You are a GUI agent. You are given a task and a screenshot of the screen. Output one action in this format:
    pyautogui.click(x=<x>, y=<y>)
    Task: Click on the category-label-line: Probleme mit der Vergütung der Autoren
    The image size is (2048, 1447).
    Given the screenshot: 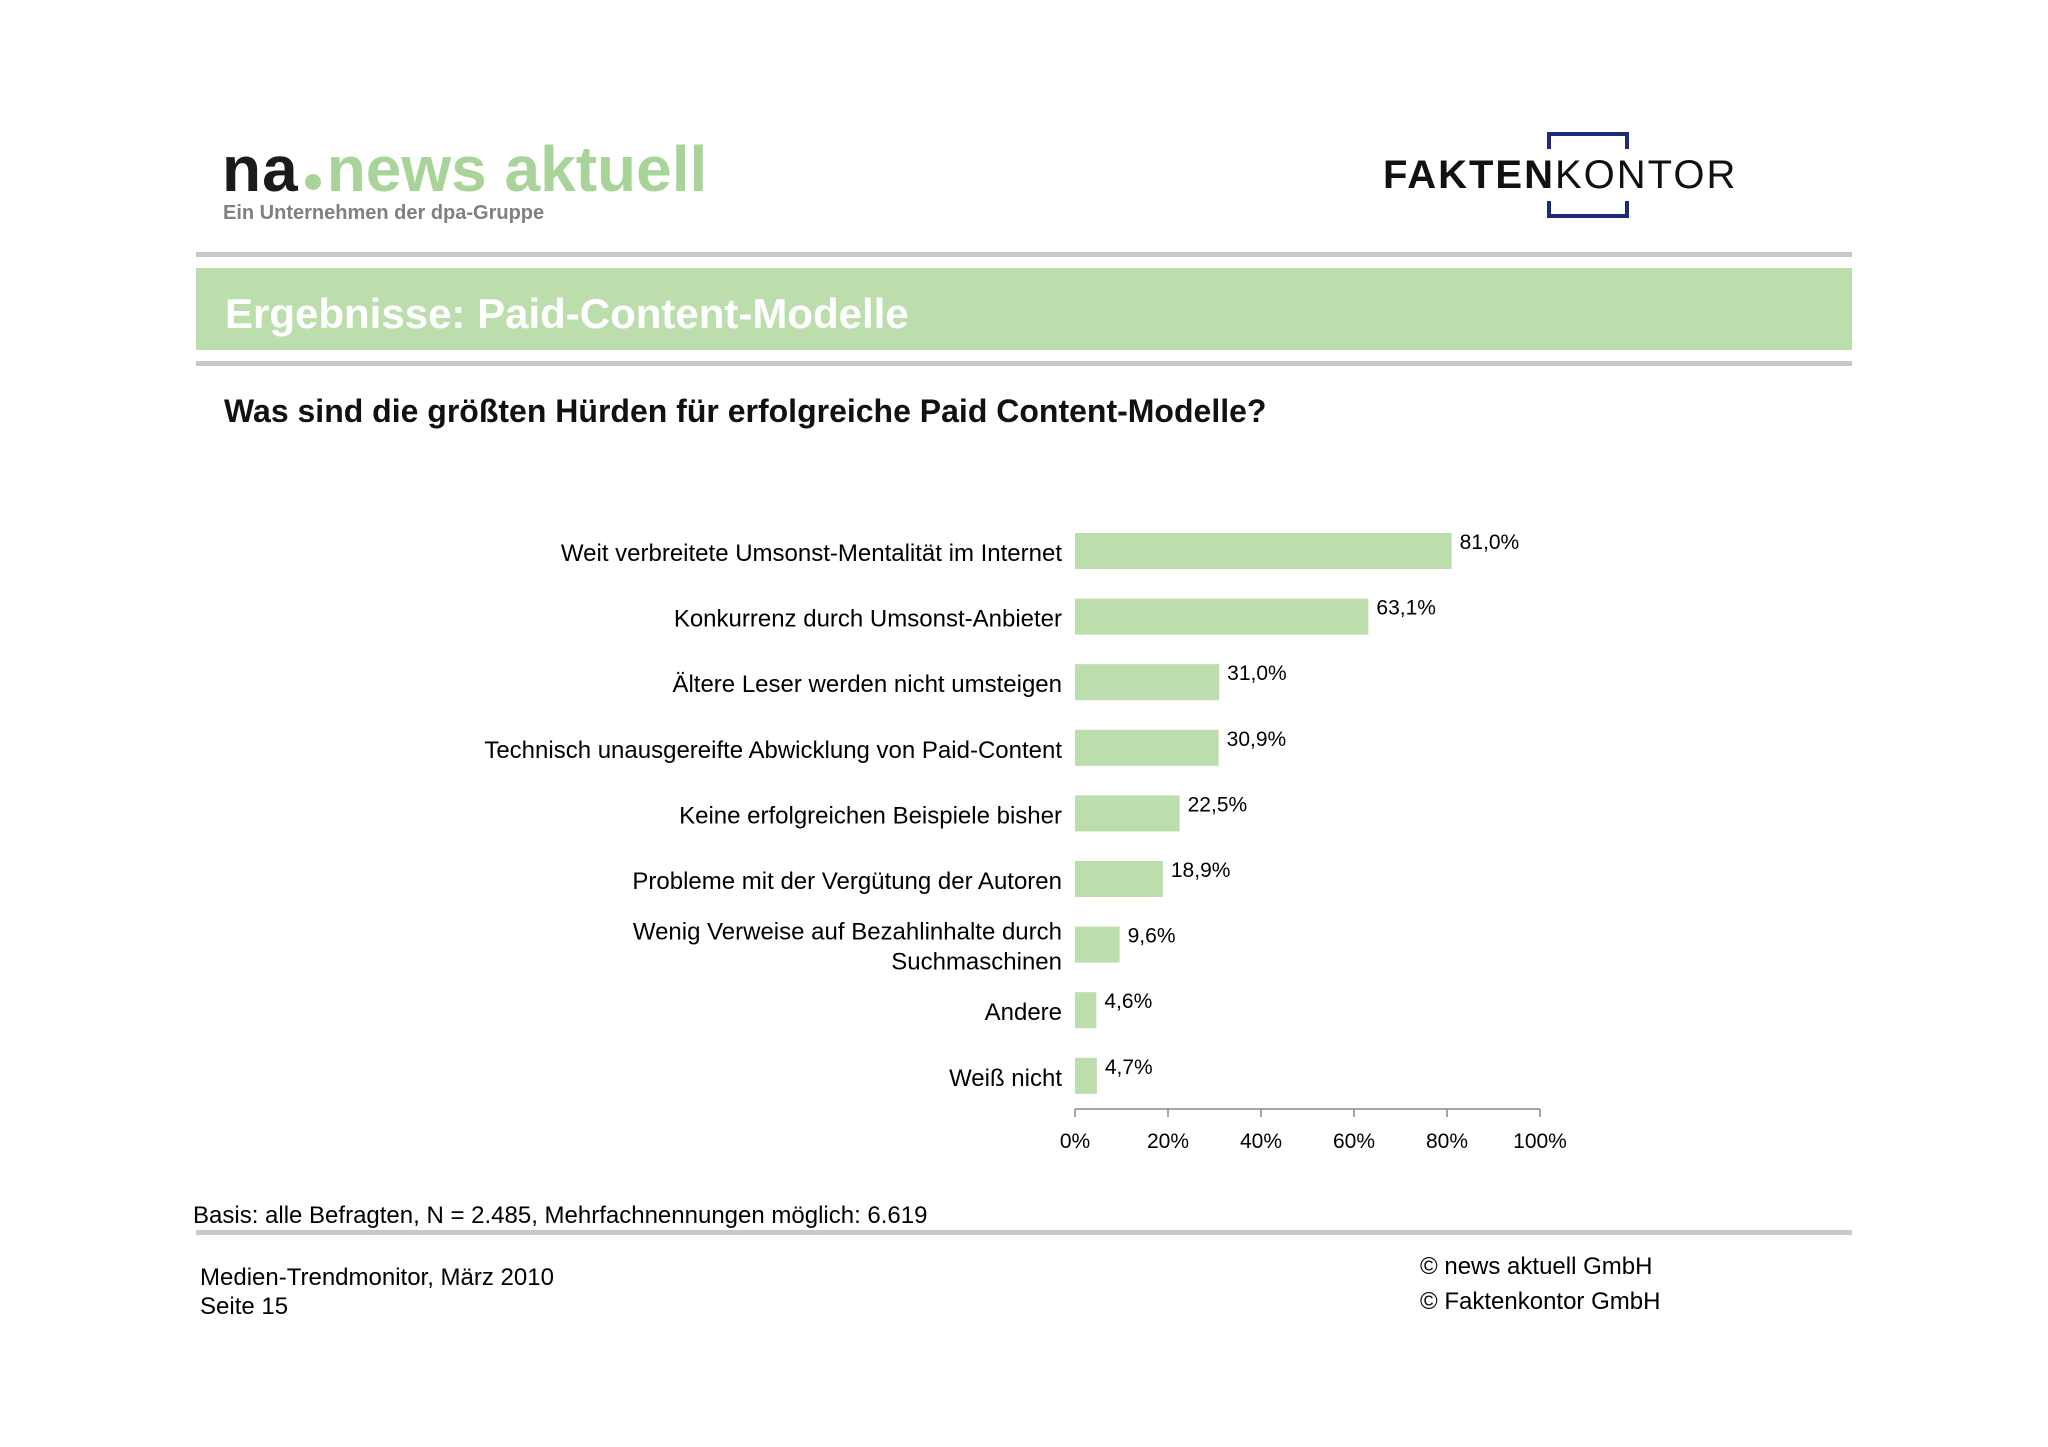 What is the action you would take?
    pyautogui.click(x=847, y=881)
    